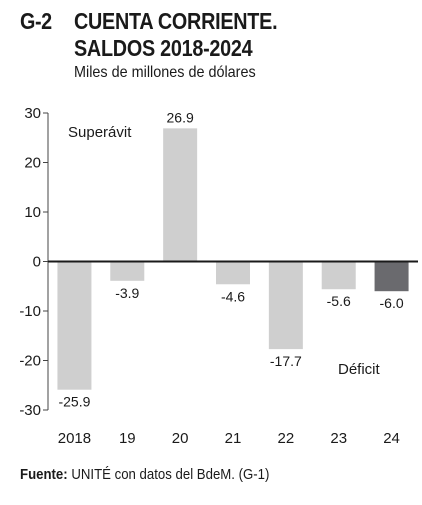  Describe the element at coordinates (30, 361) in the screenshot. I see `y-tick-label: -20` at that location.